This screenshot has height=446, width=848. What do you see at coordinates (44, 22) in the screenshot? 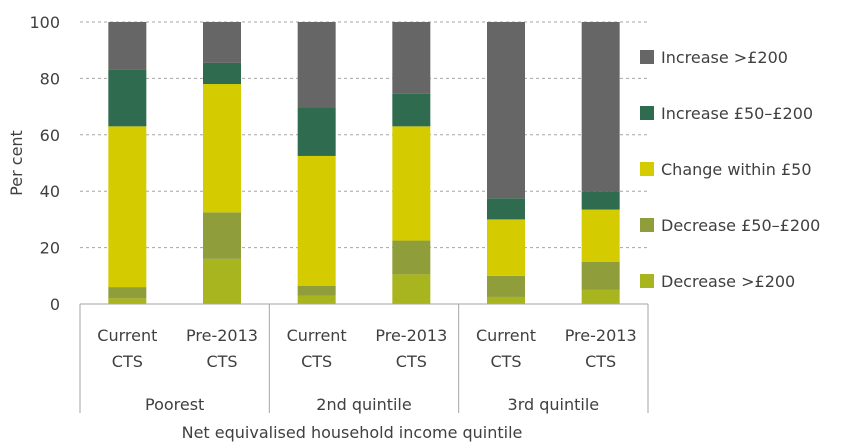
I see `y-tick-label: 100` at bounding box center [44, 22].